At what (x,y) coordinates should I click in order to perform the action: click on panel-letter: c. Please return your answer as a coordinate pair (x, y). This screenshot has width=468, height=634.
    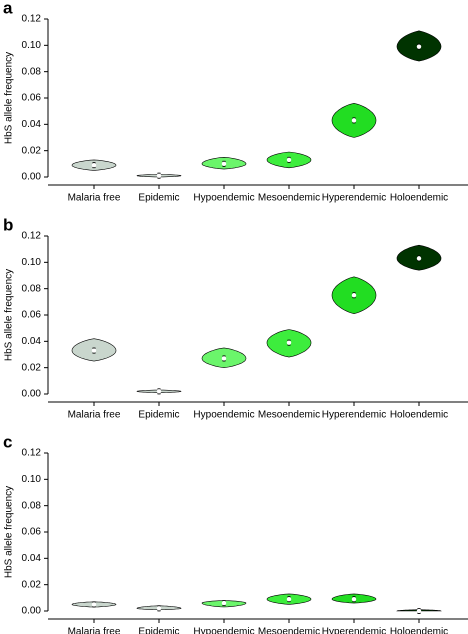
    Looking at the image, I should click on (7, 441).